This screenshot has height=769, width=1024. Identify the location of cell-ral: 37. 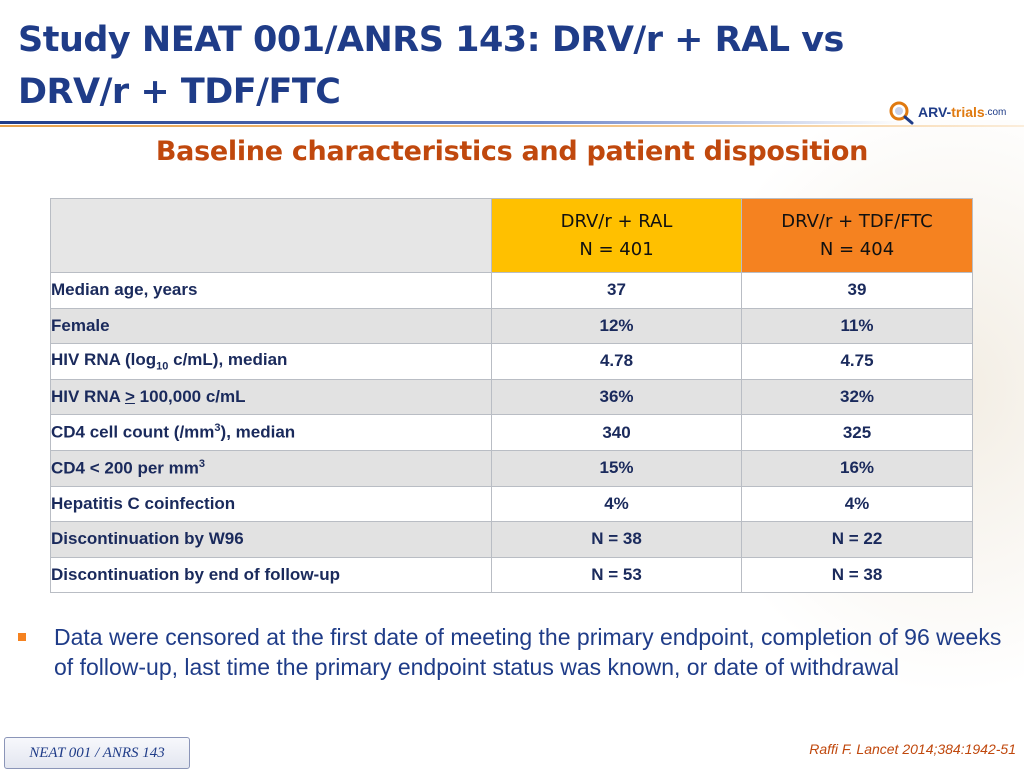
(616, 290).